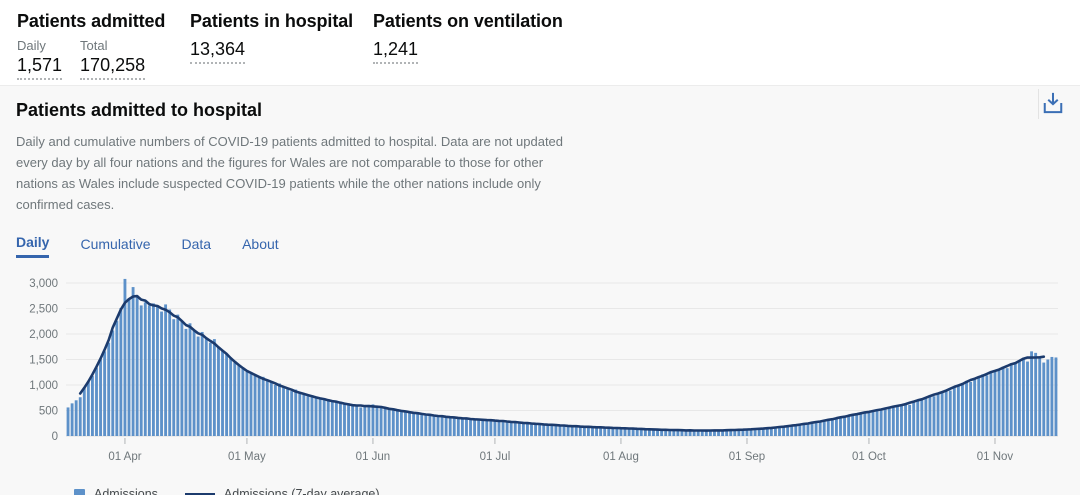 Image resolution: width=1080 pixels, height=495 pixels. What do you see at coordinates (218, 51) in the screenshot?
I see `in-hospital-value: 13,364` at bounding box center [218, 51].